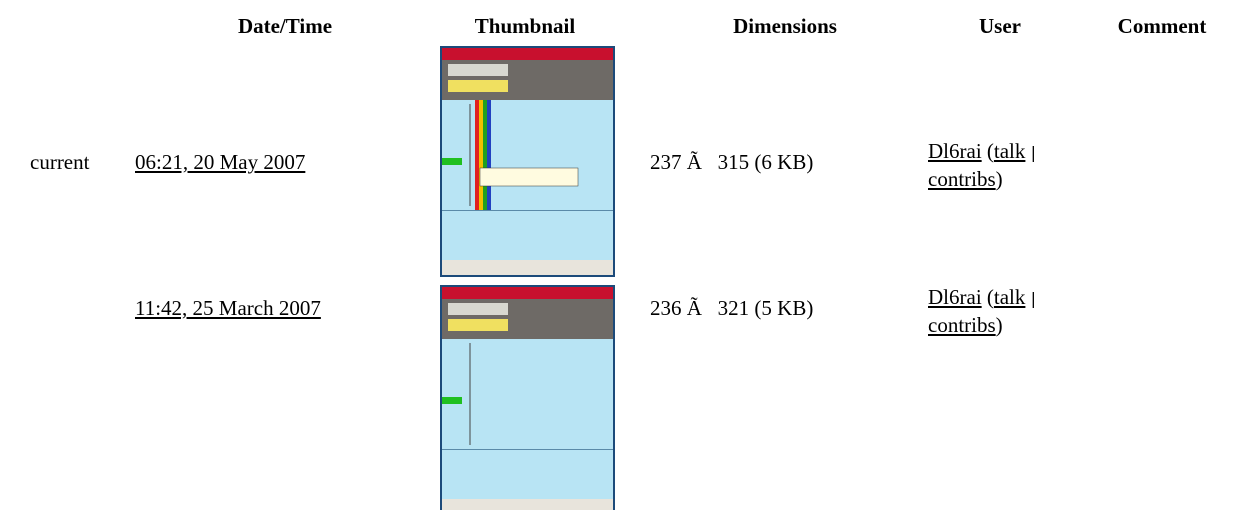  What do you see at coordinates (220, 162) in the screenshot?
I see `date-link: 06:21, 20 May 2007` at bounding box center [220, 162].